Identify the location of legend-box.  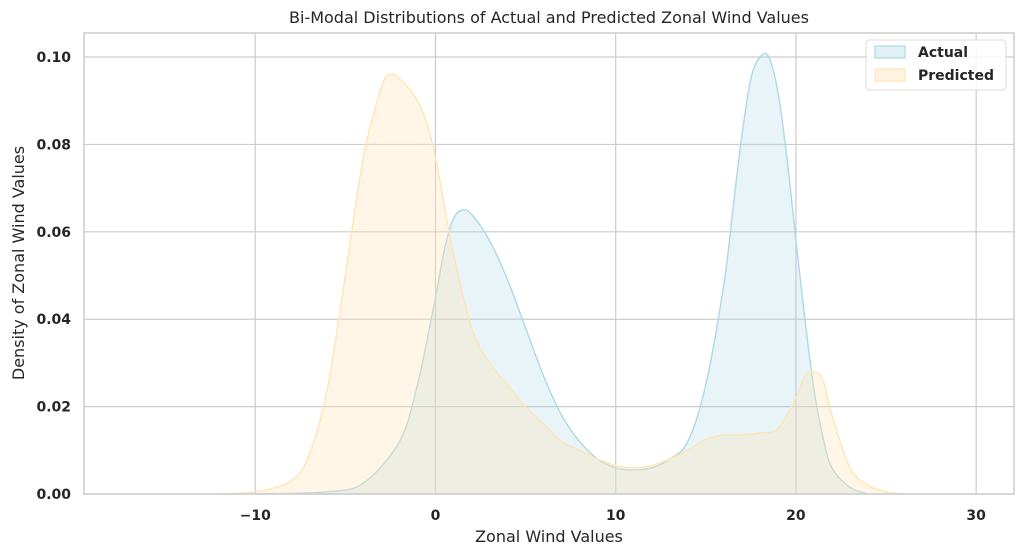
(936, 65).